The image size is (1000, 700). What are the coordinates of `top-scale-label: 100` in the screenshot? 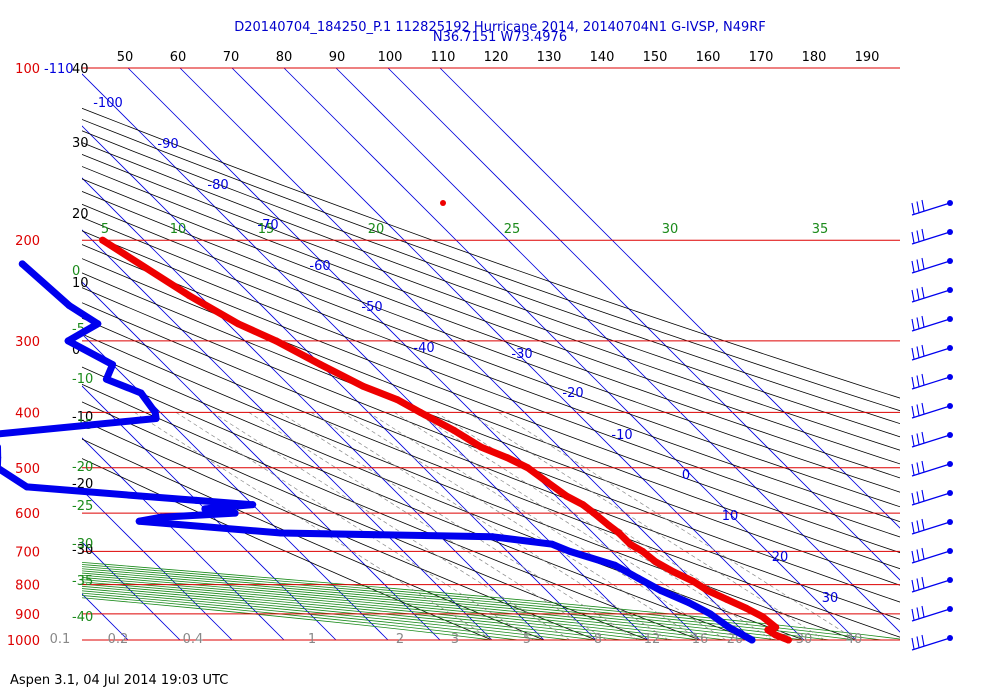 It's located at (390, 57).